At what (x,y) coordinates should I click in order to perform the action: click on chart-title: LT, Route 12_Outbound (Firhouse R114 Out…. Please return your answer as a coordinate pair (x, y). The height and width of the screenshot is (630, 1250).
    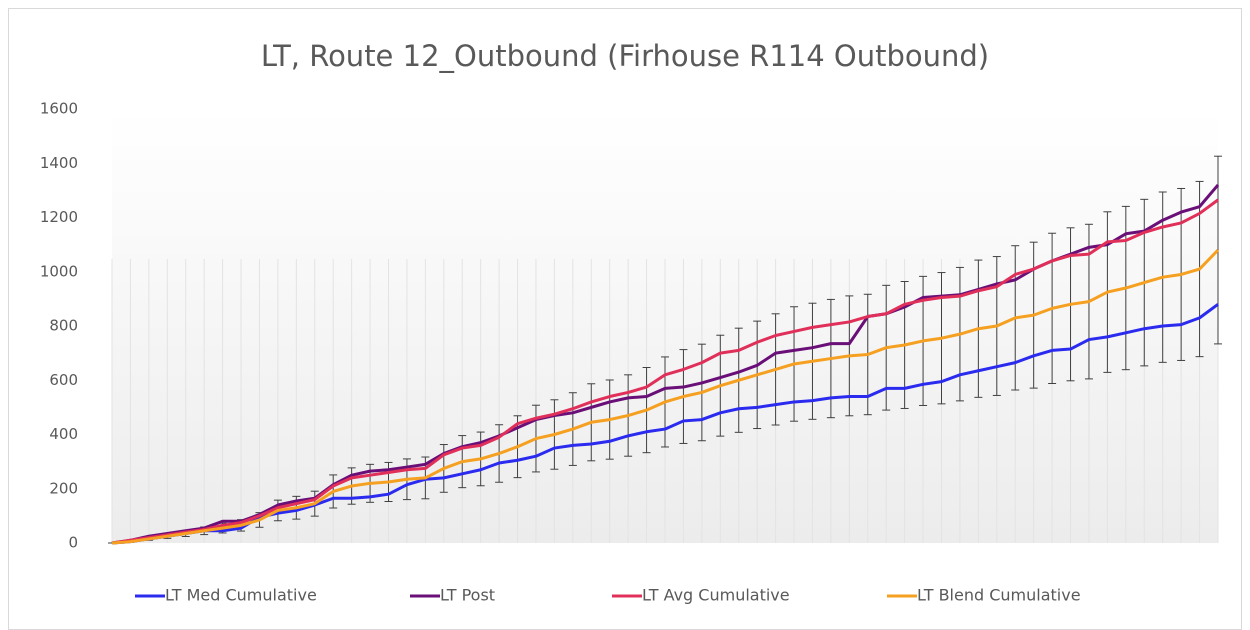
    Looking at the image, I should click on (625, 56).